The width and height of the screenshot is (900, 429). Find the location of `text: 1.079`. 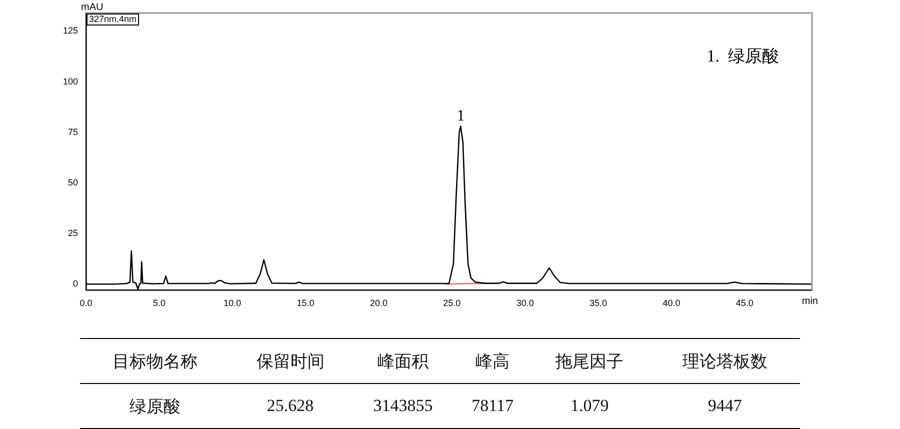

text: 1.079 is located at coordinates (590, 406).